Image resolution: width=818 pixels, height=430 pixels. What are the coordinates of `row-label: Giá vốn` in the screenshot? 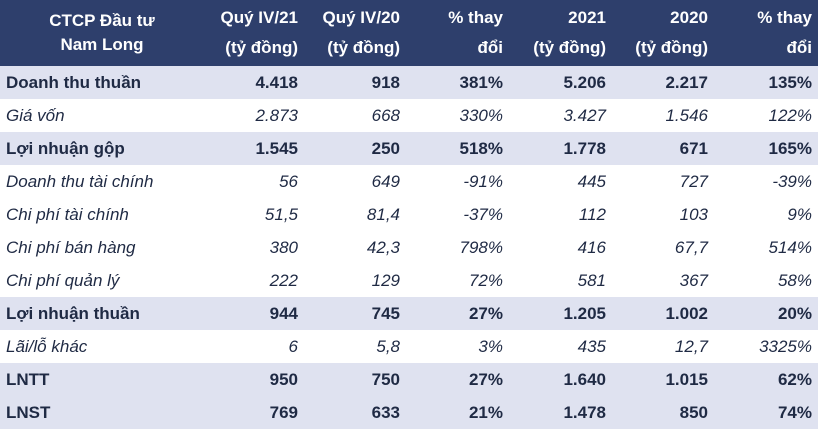 It's located at (102, 115).